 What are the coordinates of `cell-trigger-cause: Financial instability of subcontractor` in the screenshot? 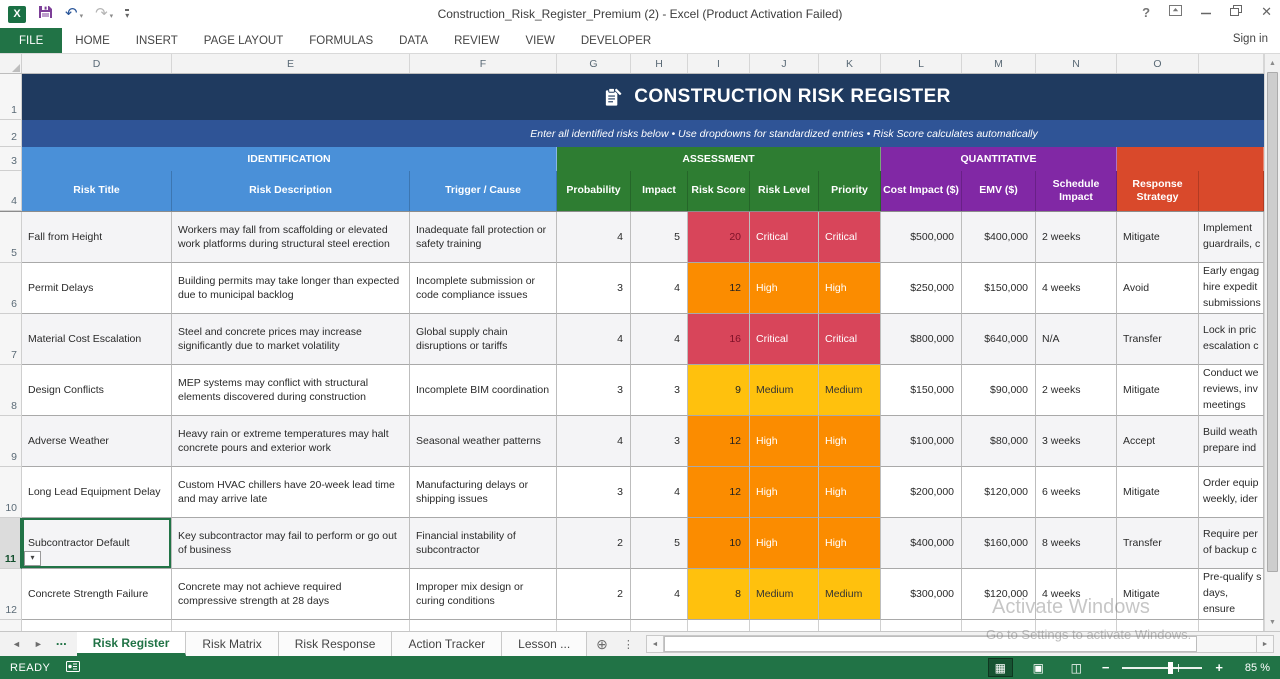 It's located at (483, 543).